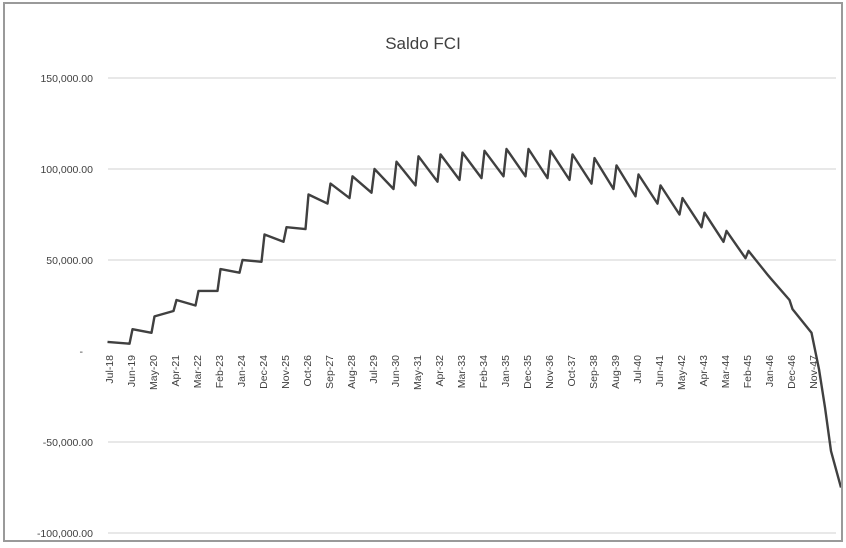 This screenshot has width=846, height=548. I want to click on x-tick-label: Oct-26, so click(308, 371).